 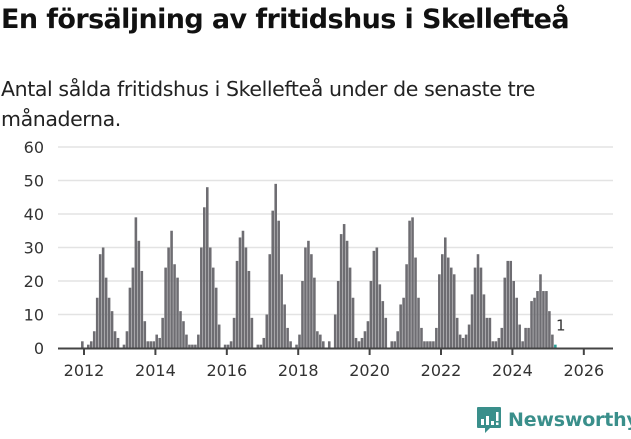 What do you see at coordinates (441, 370) in the screenshot?
I see `x-tick-label: 2022` at bounding box center [441, 370].